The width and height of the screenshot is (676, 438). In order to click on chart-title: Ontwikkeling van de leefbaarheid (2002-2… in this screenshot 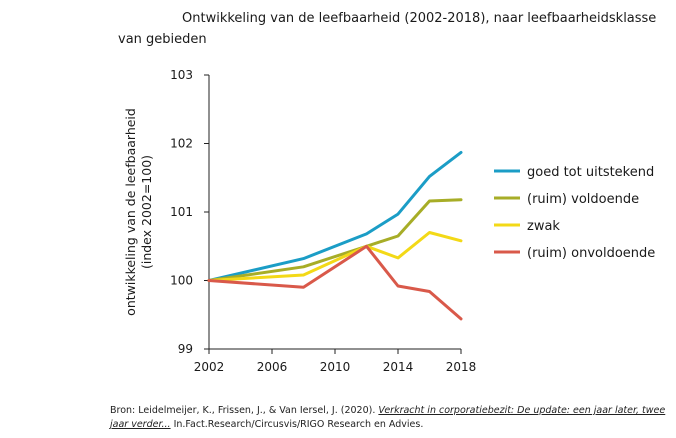, I will do `click(388, 29)`.